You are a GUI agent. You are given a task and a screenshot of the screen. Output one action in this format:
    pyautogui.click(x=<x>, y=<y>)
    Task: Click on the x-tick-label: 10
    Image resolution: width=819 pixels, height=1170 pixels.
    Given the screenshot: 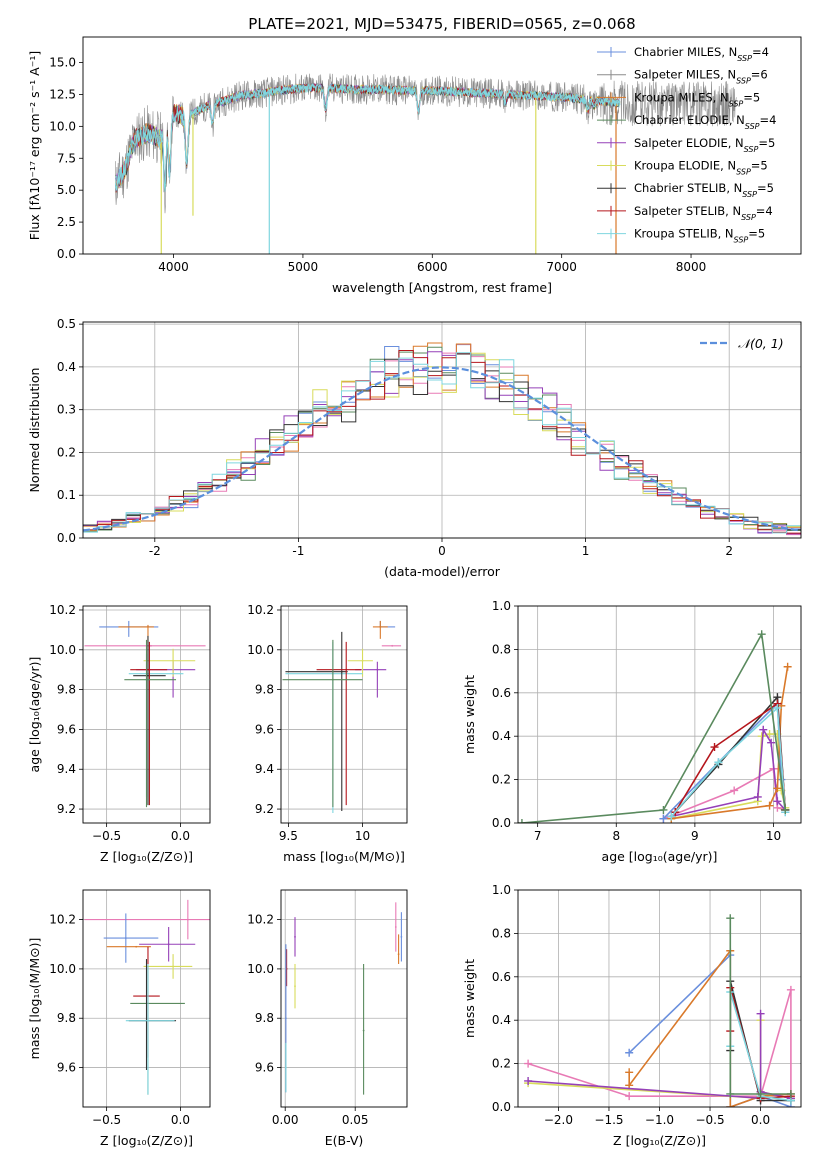 What is the action you would take?
    pyautogui.click(x=773, y=836)
    